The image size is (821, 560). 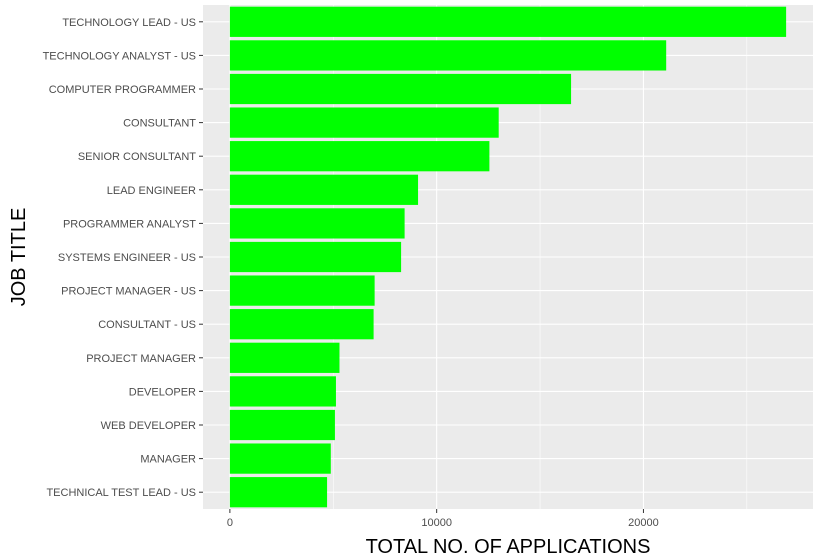 I want to click on y-tick-label: SENIOR CONSULTANT, so click(x=137, y=157).